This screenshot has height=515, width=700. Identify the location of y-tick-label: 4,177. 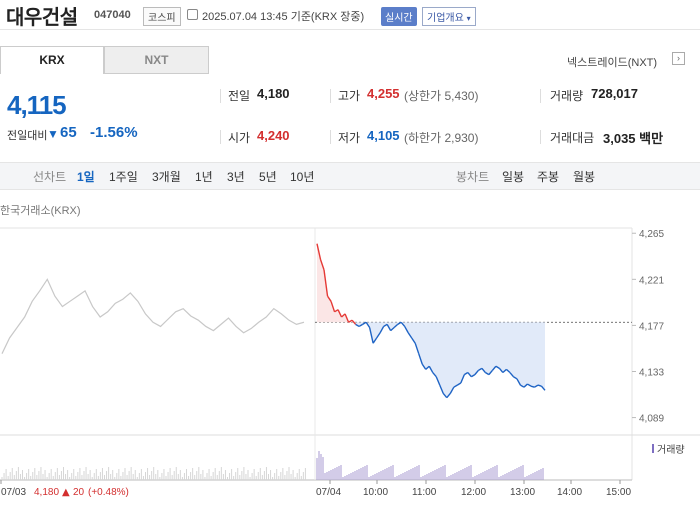
(651, 326).